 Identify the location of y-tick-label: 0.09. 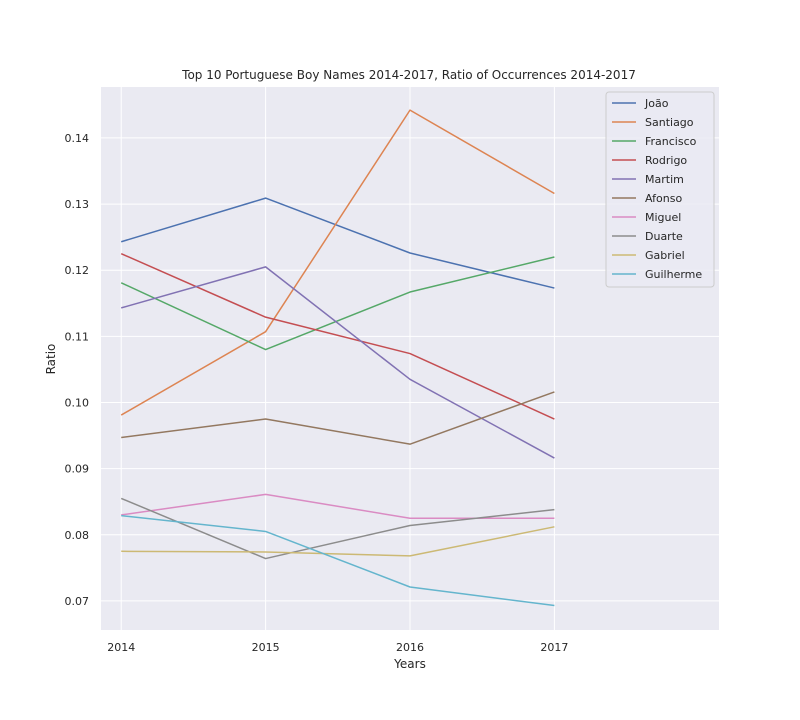
(77, 469).